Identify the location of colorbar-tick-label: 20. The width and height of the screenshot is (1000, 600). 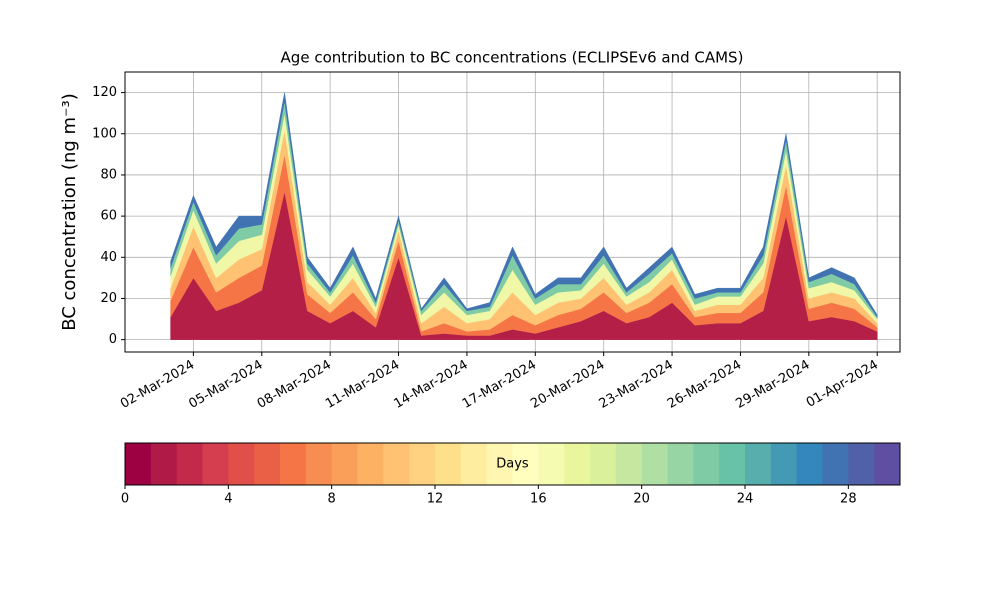
(641, 499).